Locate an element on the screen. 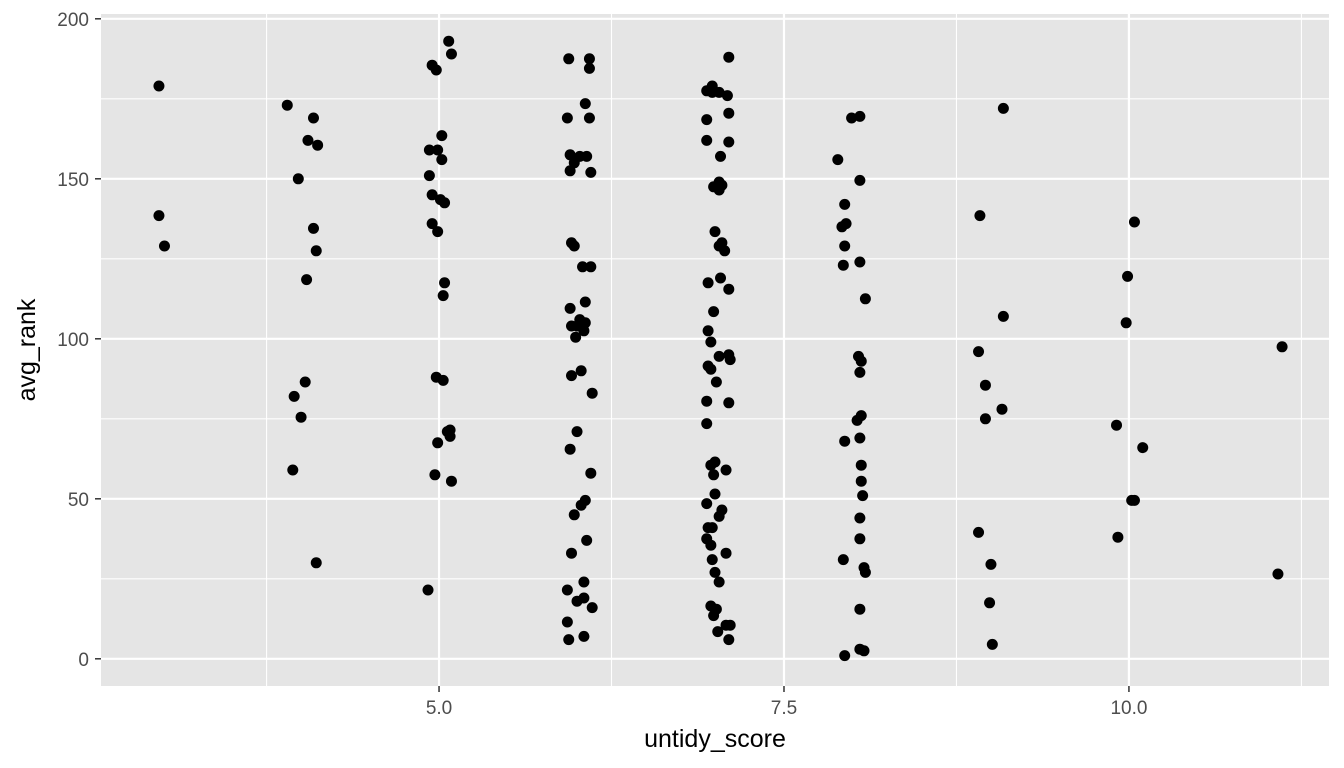  y-axis: 0 50 100 150 200 is located at coordinates (79, 340).